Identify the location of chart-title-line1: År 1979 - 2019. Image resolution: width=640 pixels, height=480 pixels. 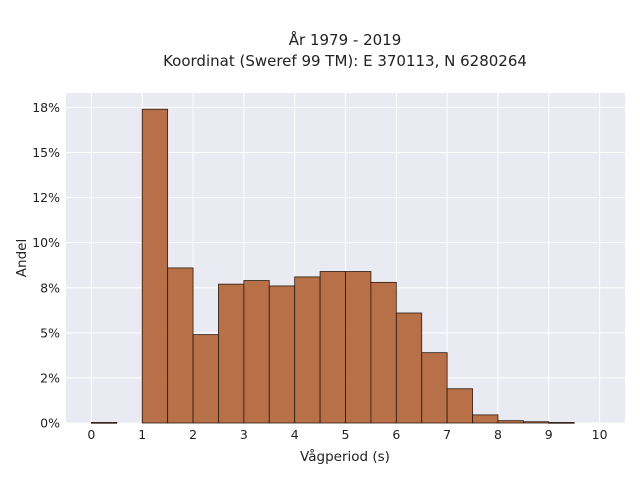
(345, 39).